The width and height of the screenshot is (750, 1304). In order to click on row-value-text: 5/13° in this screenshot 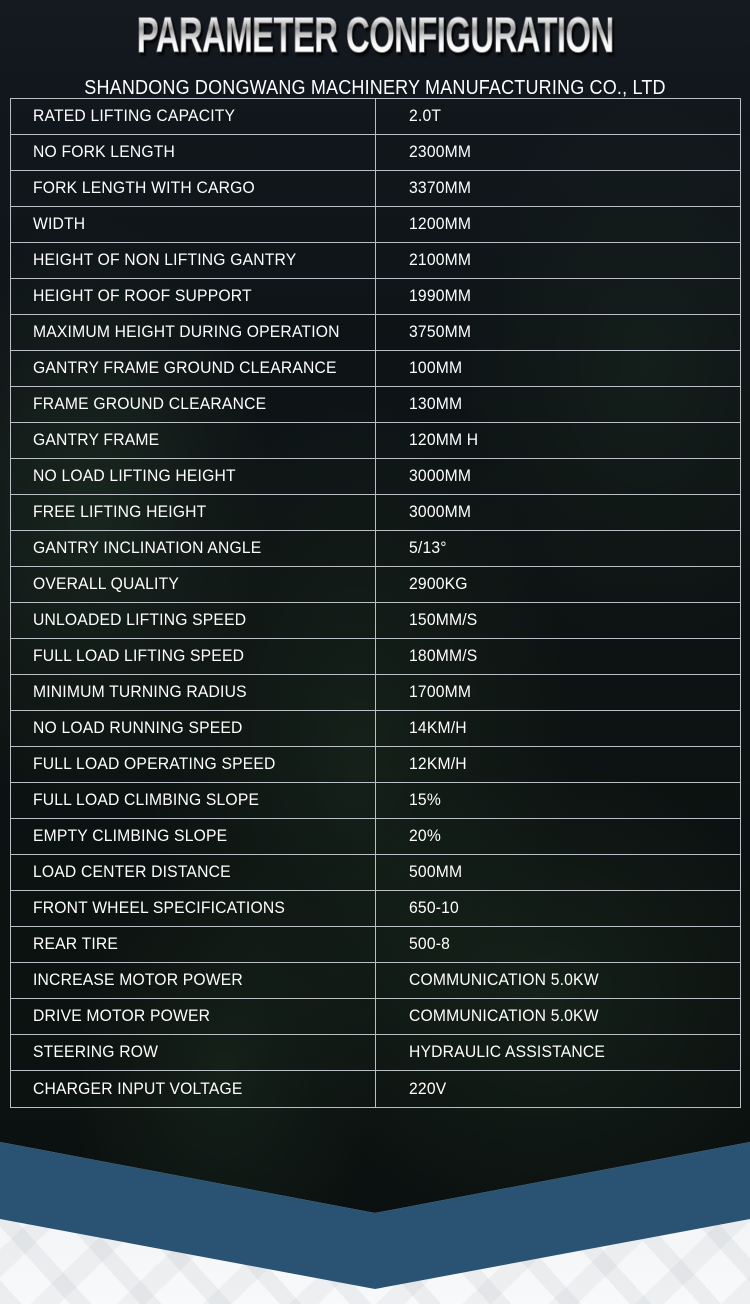, I will do `click(428, 548)`.